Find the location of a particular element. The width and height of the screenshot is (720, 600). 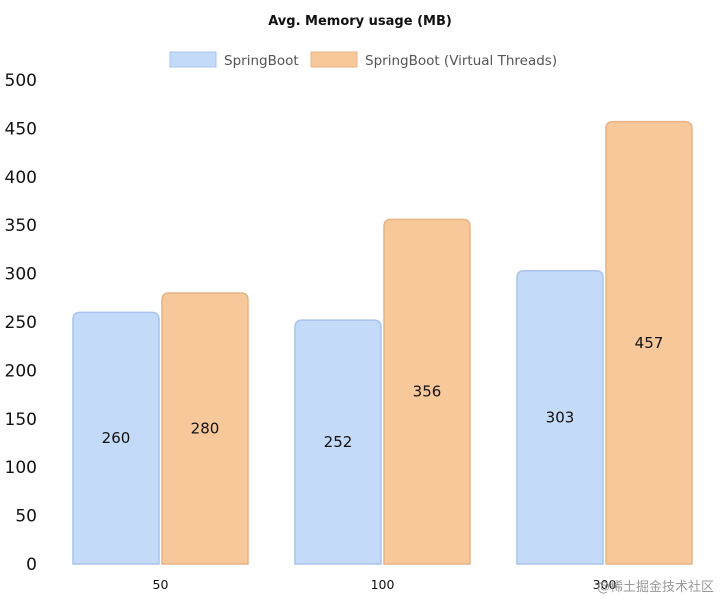

x-tick-label: 300 is located at coordinates (605, 584).